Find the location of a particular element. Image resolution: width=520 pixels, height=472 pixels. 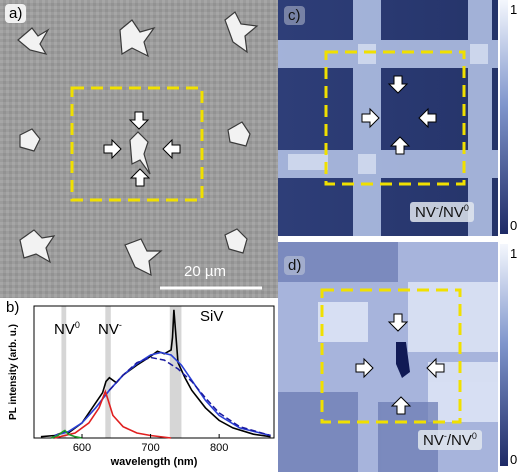

colorbar-c-max: 1 is located at coordinates (514, 9).